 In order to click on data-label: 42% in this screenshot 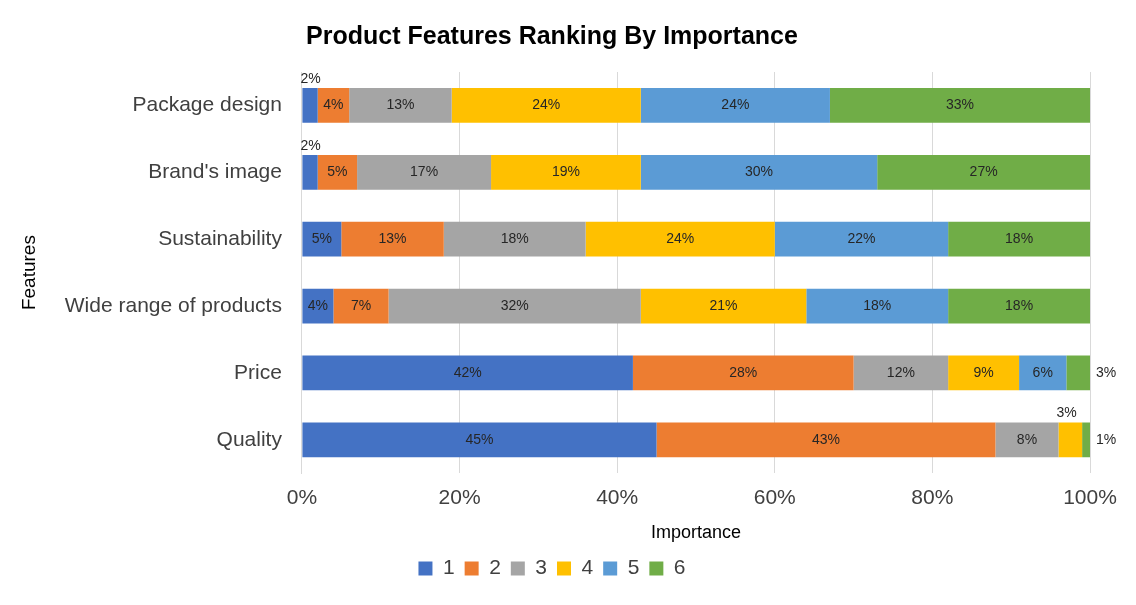, I will do `click(467, 371)`.